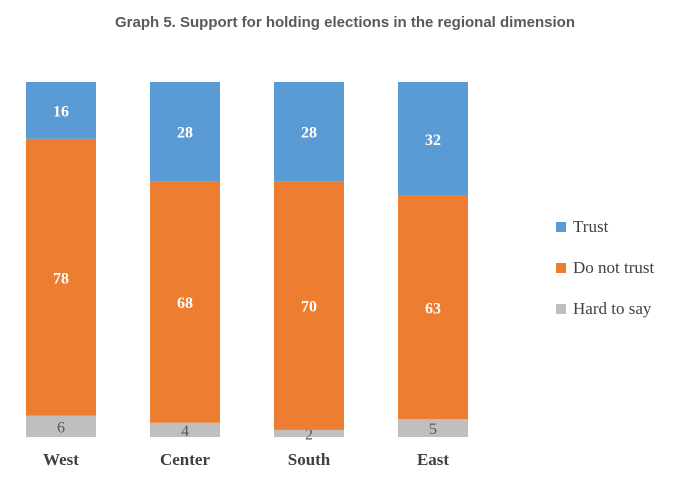 The width and height of the screenshot is (690, 496). I want to click on data-label-hard-to-say-west: 6, so click(61, 427).